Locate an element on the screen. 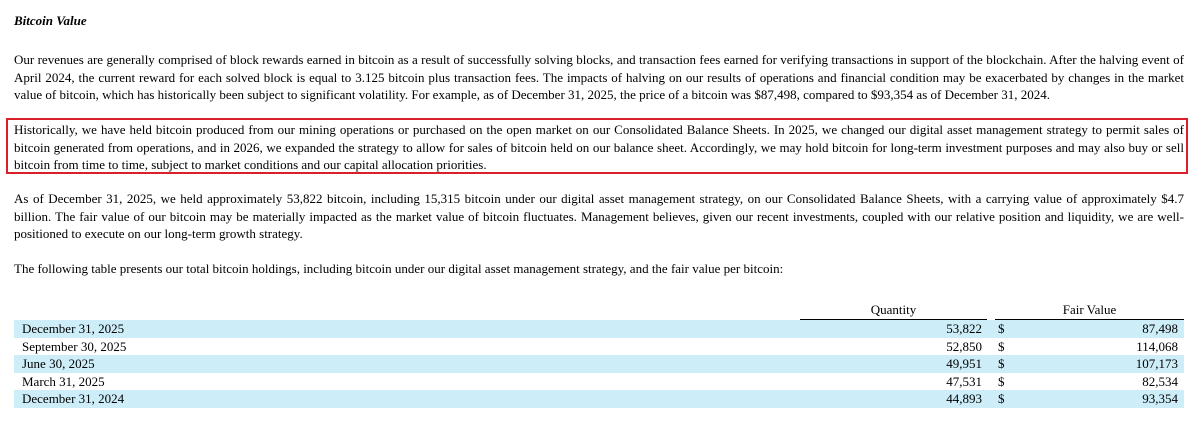  table-row: September 30, 2025 52,850 $114,068 is located at coordinates (599, 347).